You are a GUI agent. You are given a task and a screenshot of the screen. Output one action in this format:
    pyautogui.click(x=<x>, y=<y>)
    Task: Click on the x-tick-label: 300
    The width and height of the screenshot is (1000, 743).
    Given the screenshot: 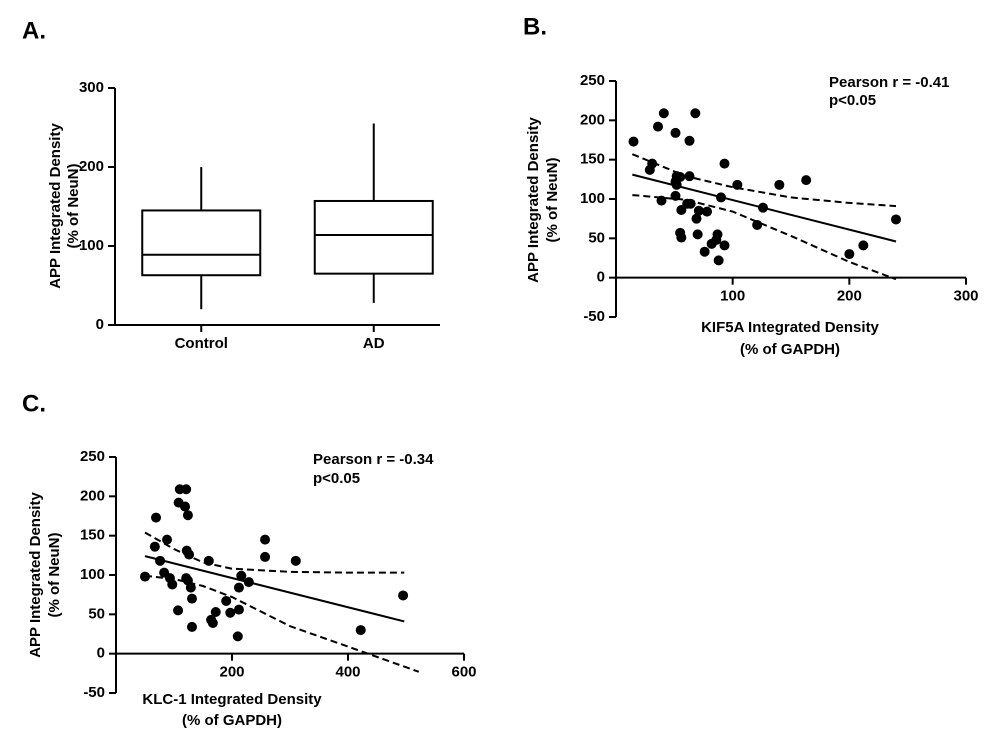 What is the action you would take?
    pyautogui.click(x=965, y=296)
    